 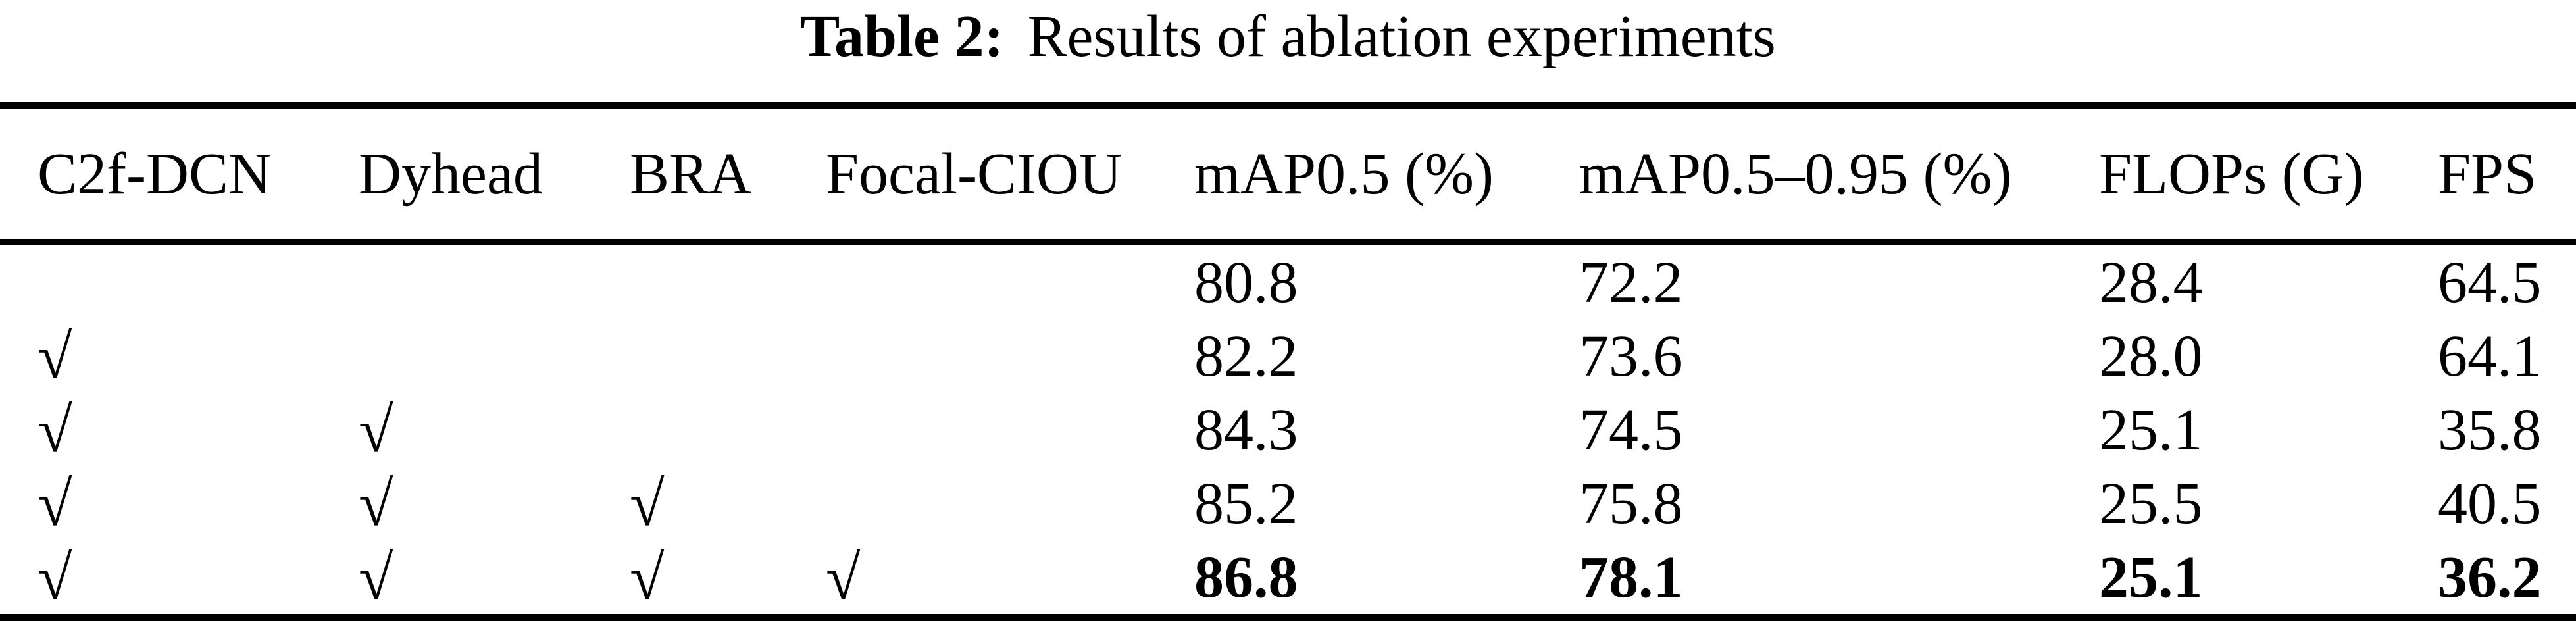 What do you see at coordinates (1631, 356) in the screenshot?
I see `value-cell-map05-095: 73.6` at bounding box center [1631, 356].